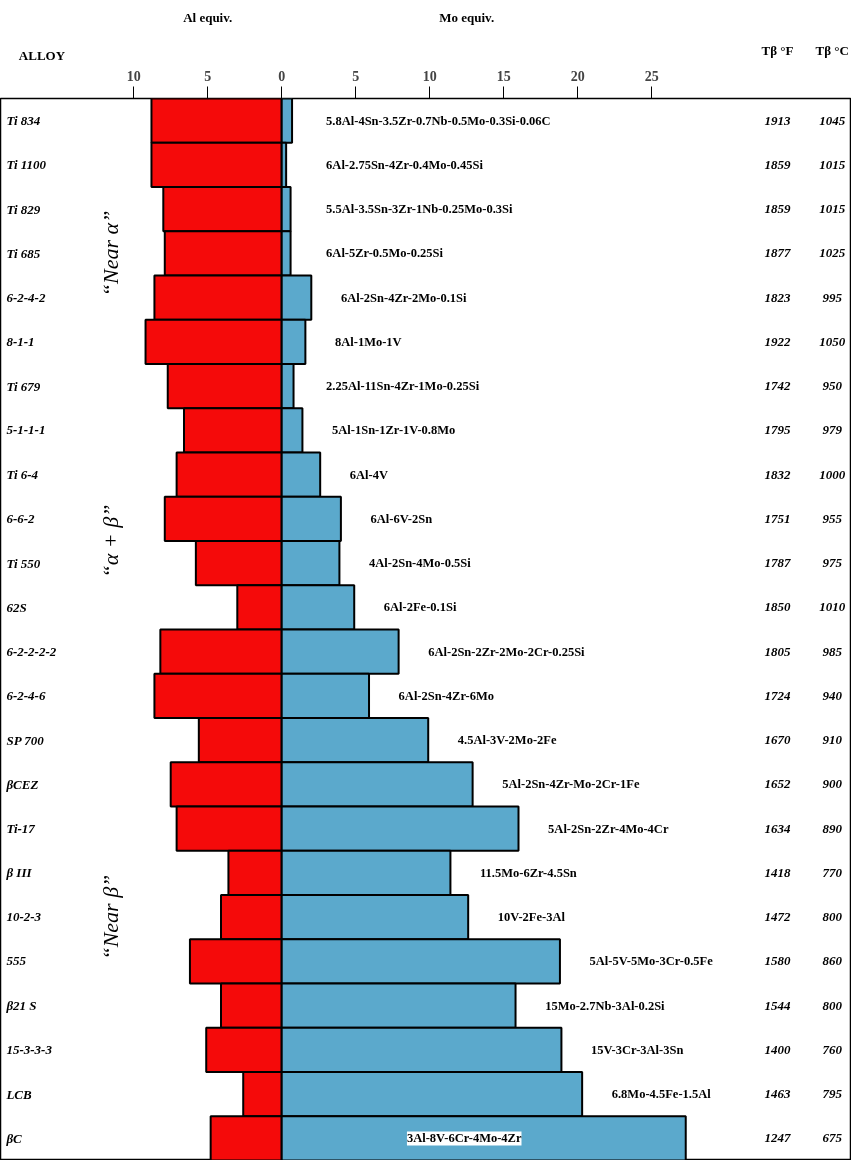 The width and height of the screenshot is (851, 1160). Describe the element at coordinates (368, 341) in the screenshot. I see `annotation: 8Al-1Mo-1V` at that location.